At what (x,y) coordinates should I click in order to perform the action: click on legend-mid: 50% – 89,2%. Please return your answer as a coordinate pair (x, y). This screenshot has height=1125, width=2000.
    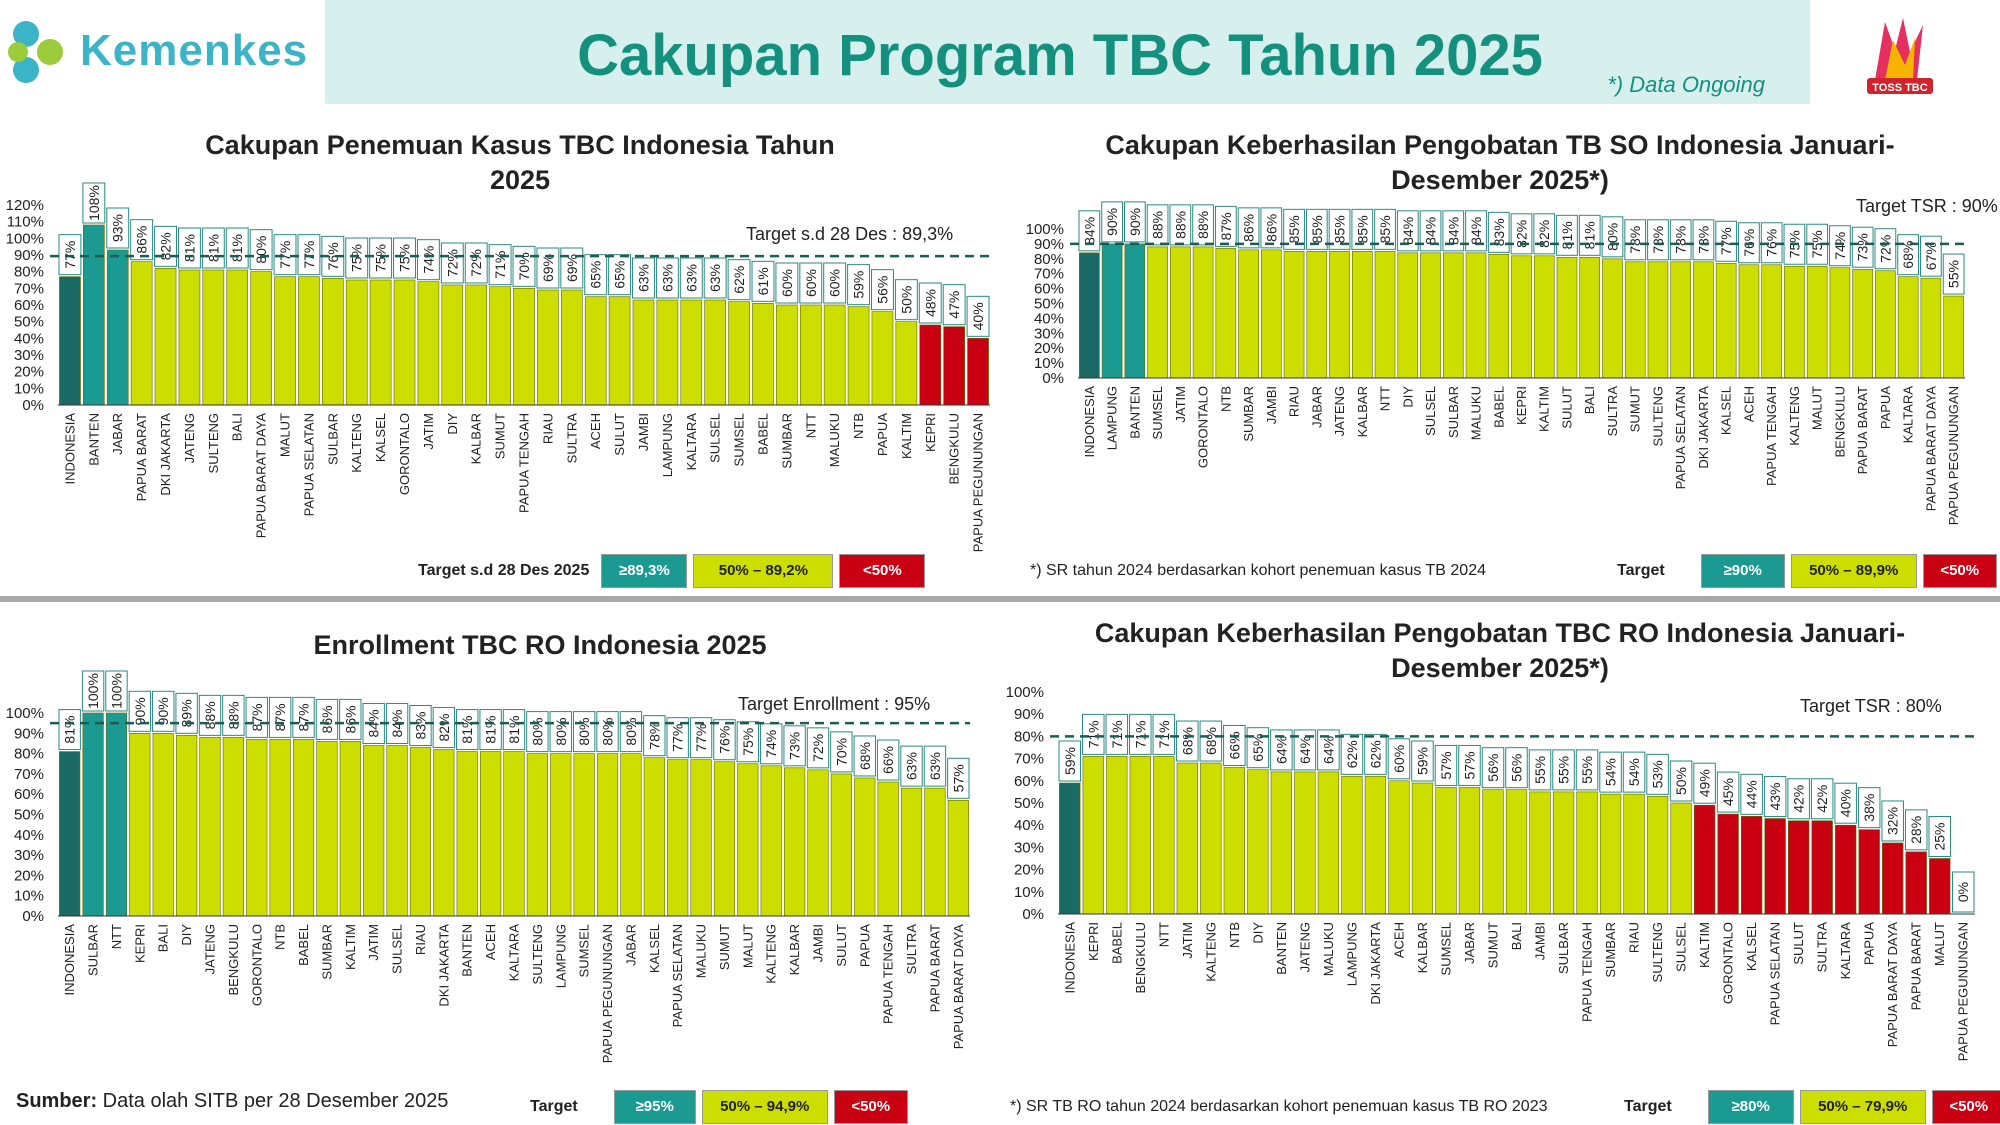
    Looking at the image, I should click on (763, 571).